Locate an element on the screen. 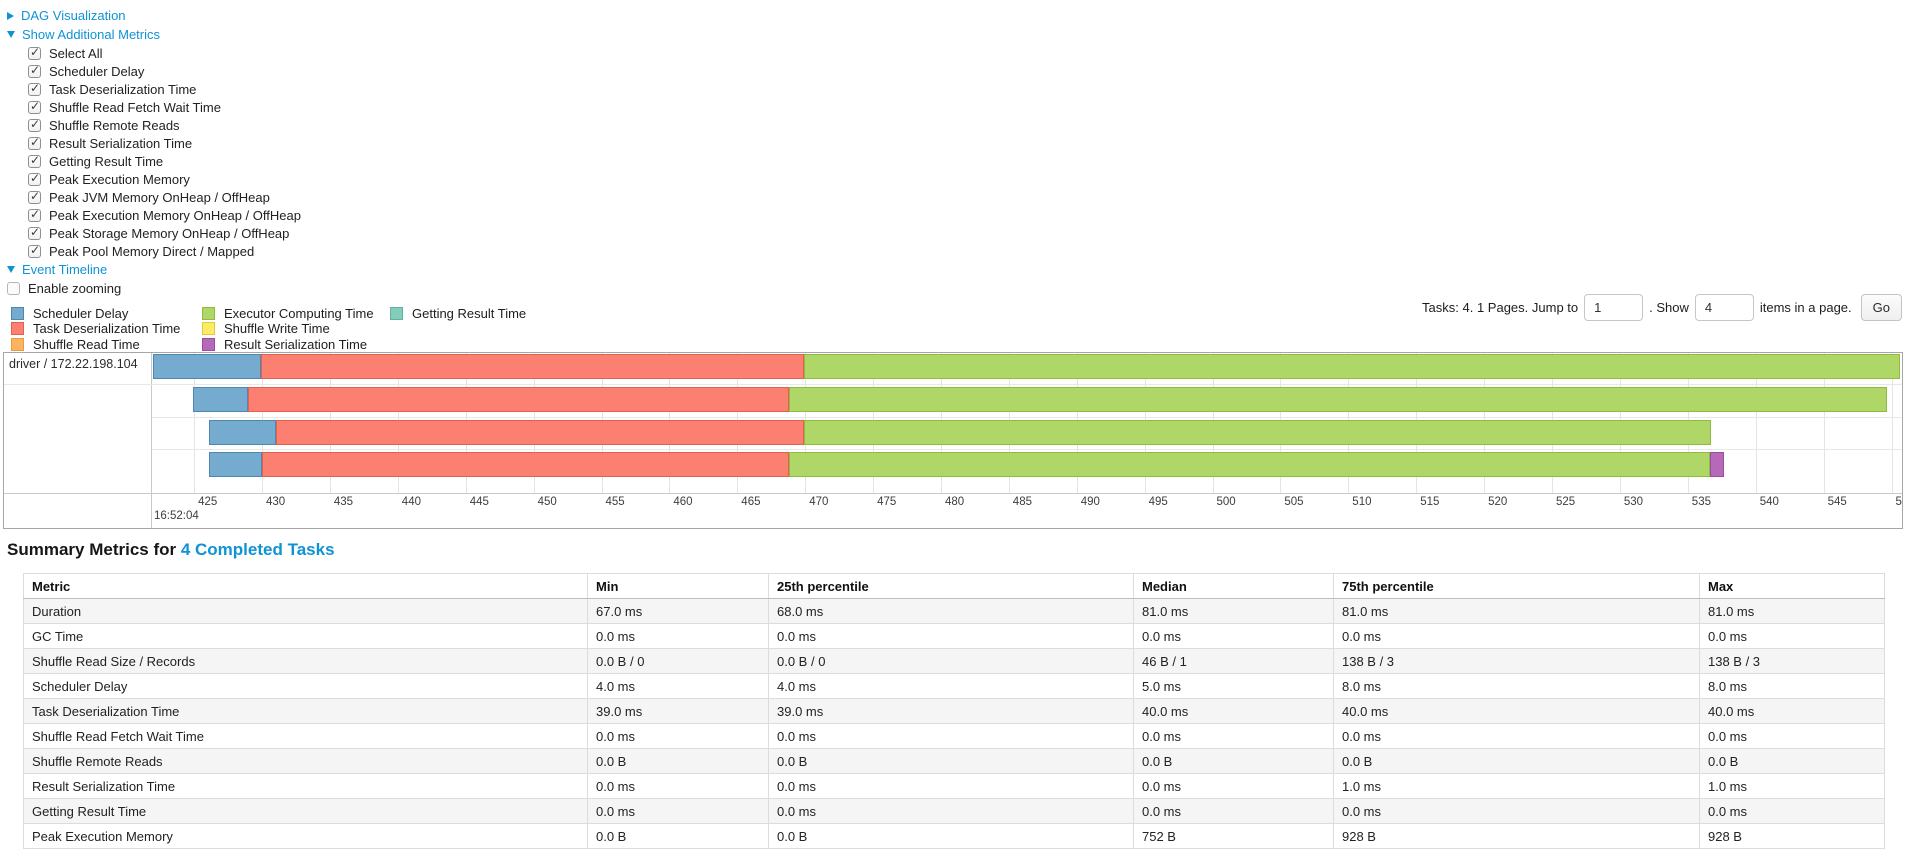 The image size is (1907, 865). metric-row-select-all: ✓ Select All is located at coordinates (154, 53).